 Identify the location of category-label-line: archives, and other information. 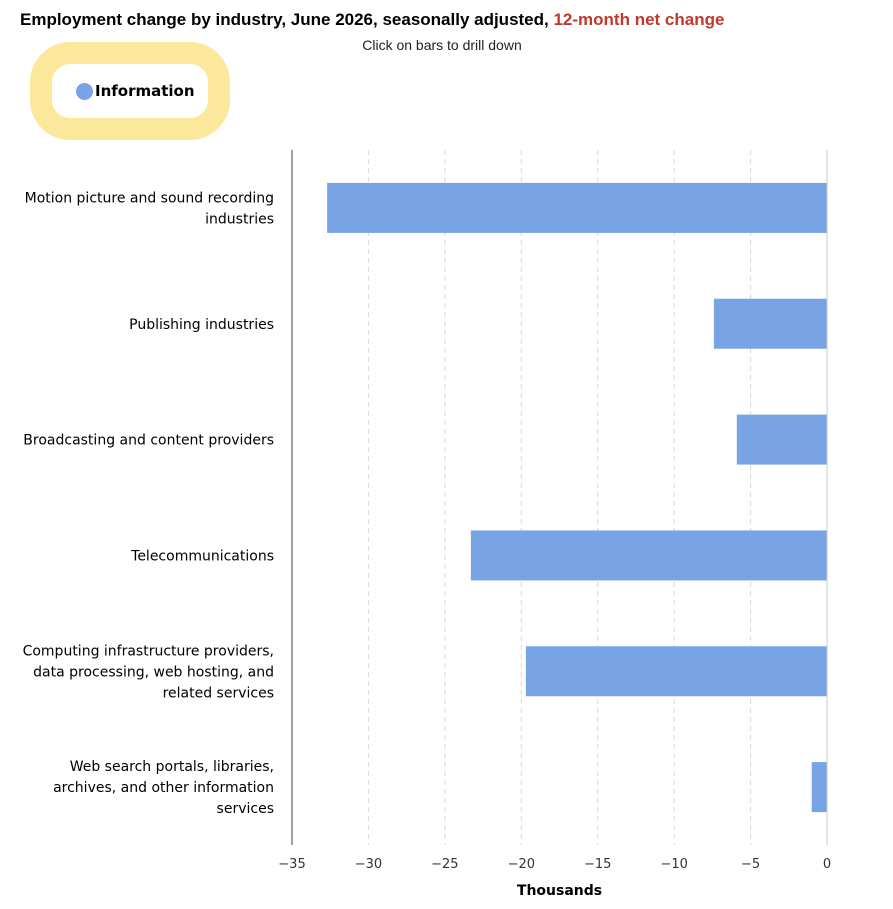
(163, 788).